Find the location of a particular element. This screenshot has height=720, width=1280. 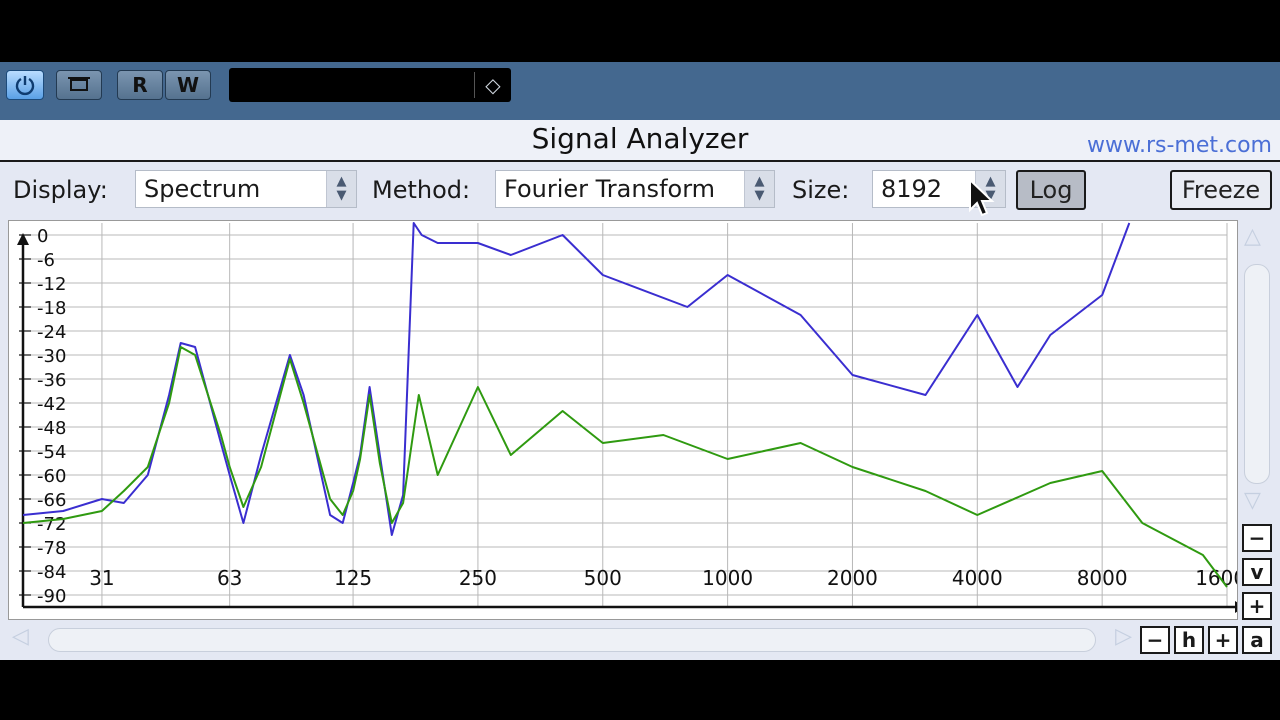

size-label: Size: is located at coordinates (821, 190).